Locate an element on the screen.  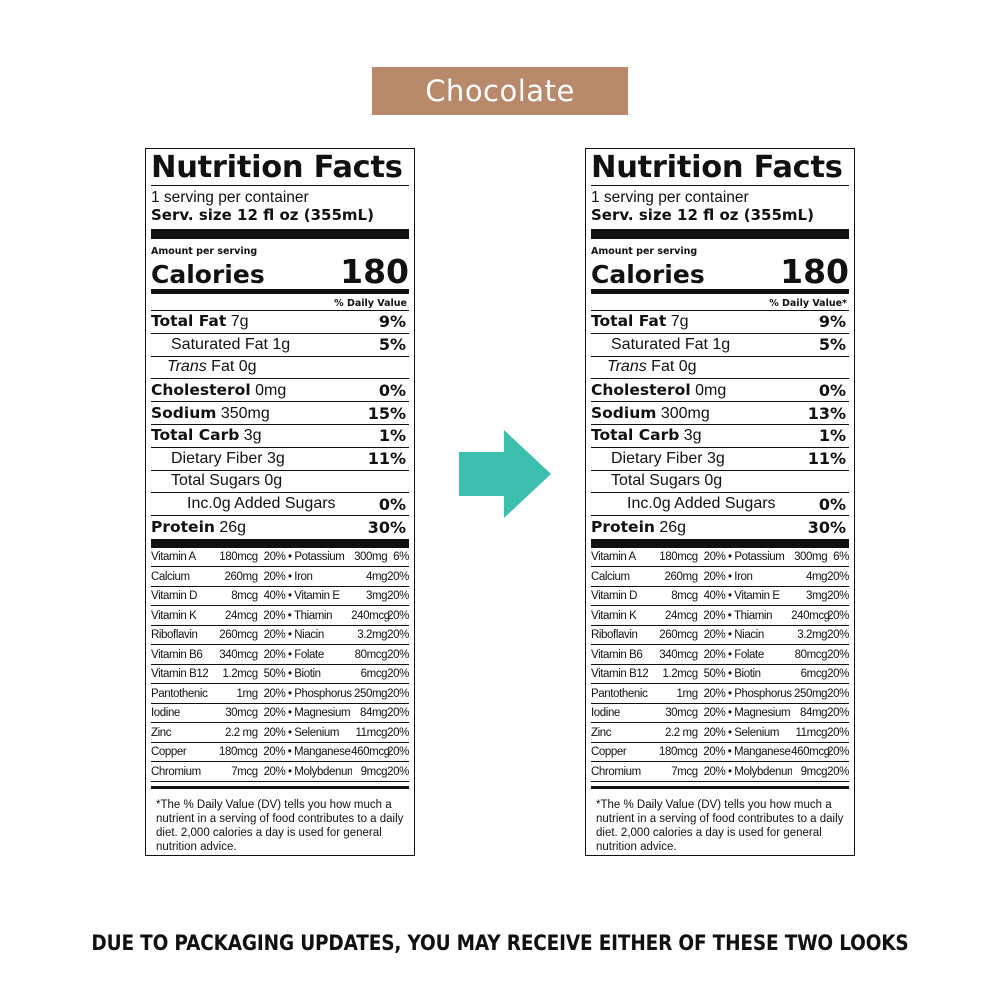
vitamin-row: Vitamin D 8mcg 40% • Vitamin E 3mg 20% is located at coordinates (720, 597).